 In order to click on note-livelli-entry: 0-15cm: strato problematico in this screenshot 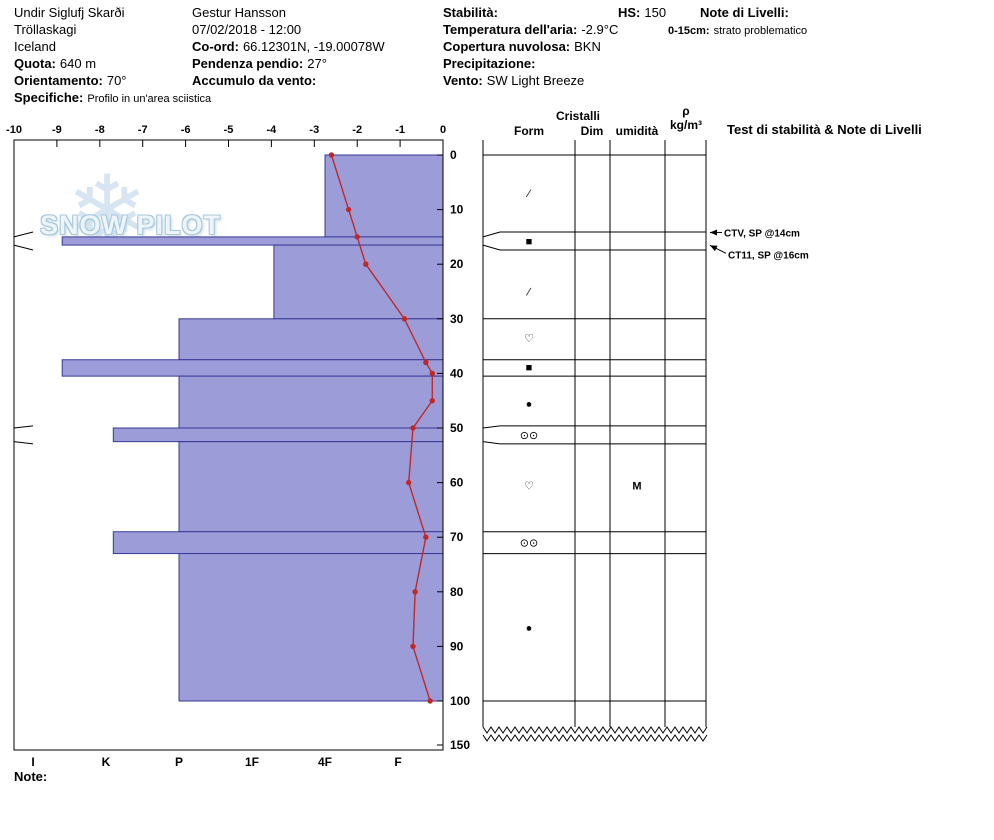, I will do `click(737, 29)`.